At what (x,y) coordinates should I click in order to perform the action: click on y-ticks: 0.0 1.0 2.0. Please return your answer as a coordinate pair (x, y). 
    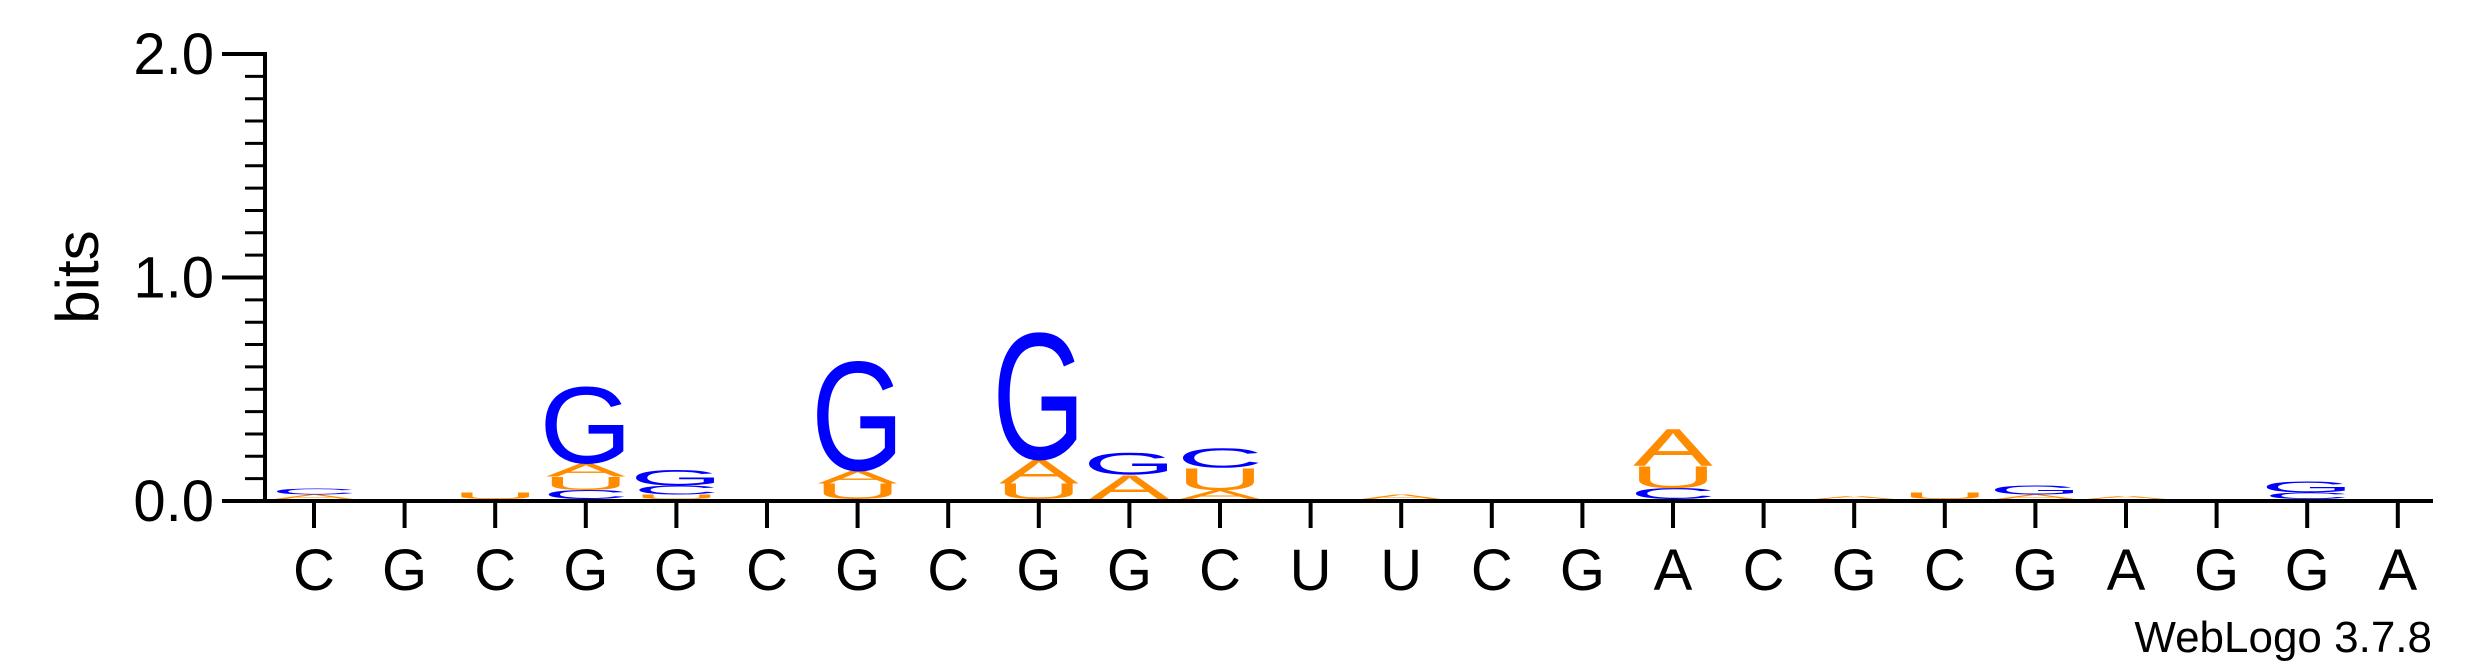
    Looking at the image, I should click on (199, 278).